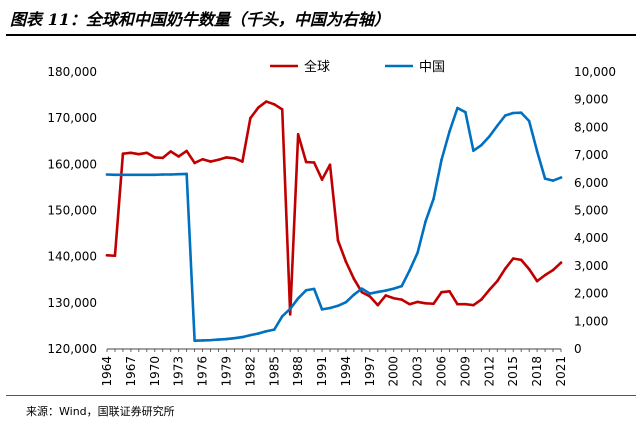  I want to click on right-axis-tick-label: 1,000, so click(591, 321).